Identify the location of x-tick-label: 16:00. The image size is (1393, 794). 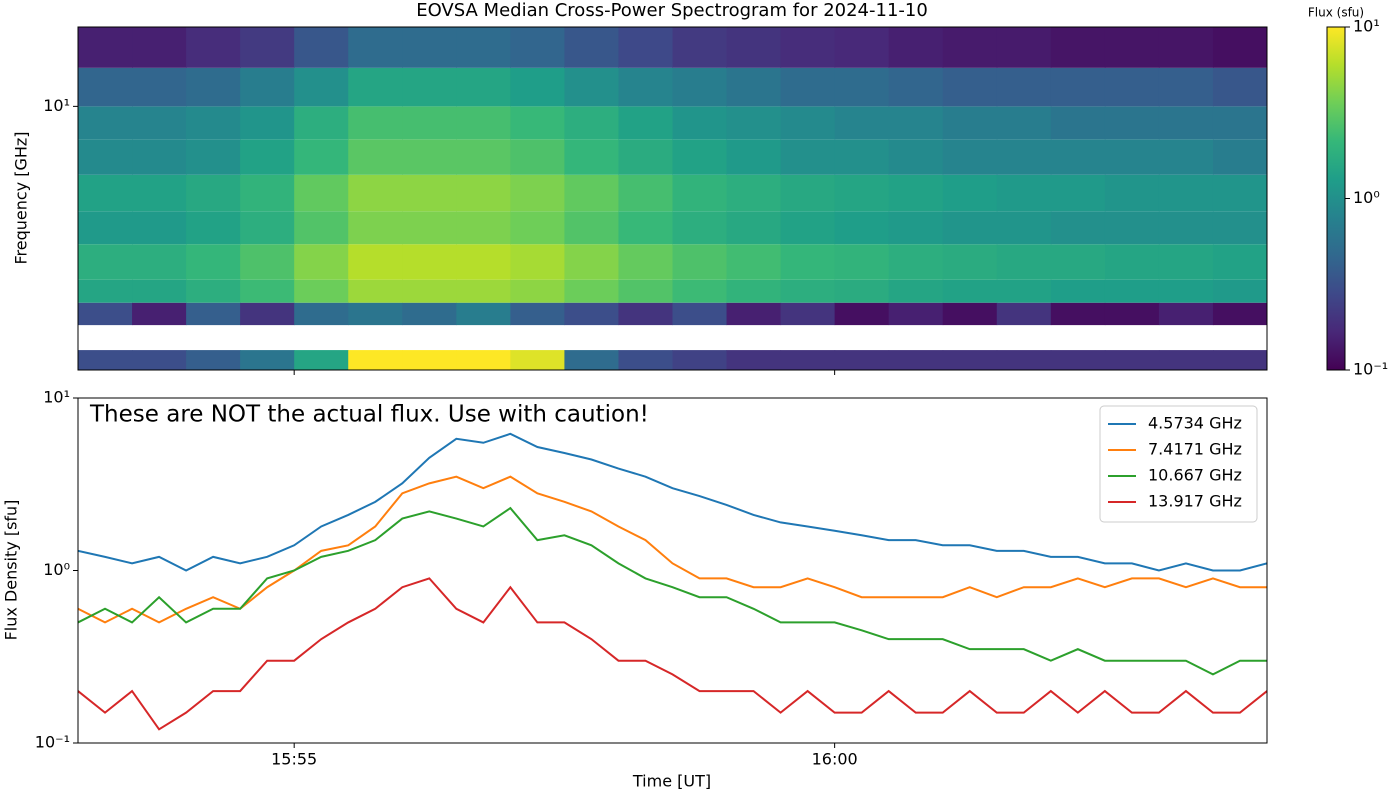
(835, 759).